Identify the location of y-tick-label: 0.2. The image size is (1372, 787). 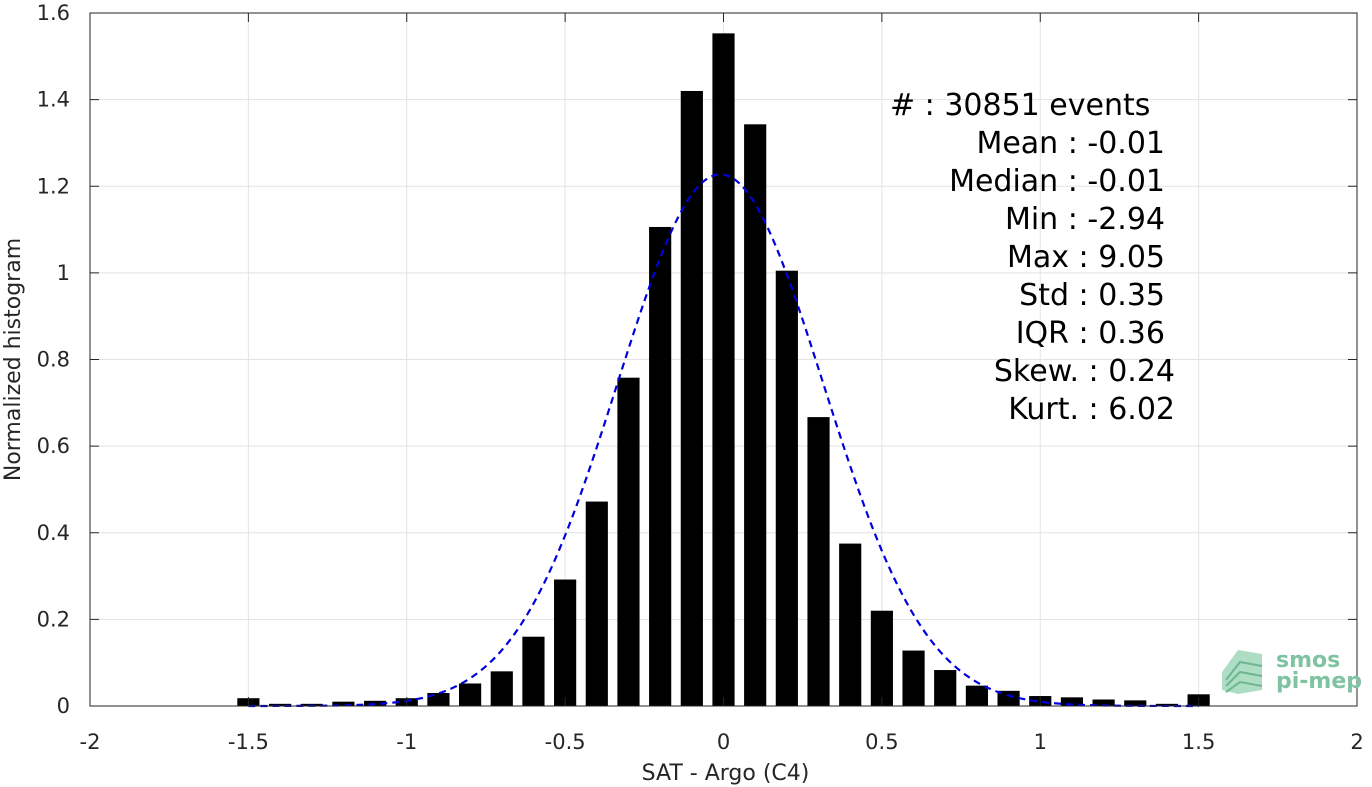
(53, 619).